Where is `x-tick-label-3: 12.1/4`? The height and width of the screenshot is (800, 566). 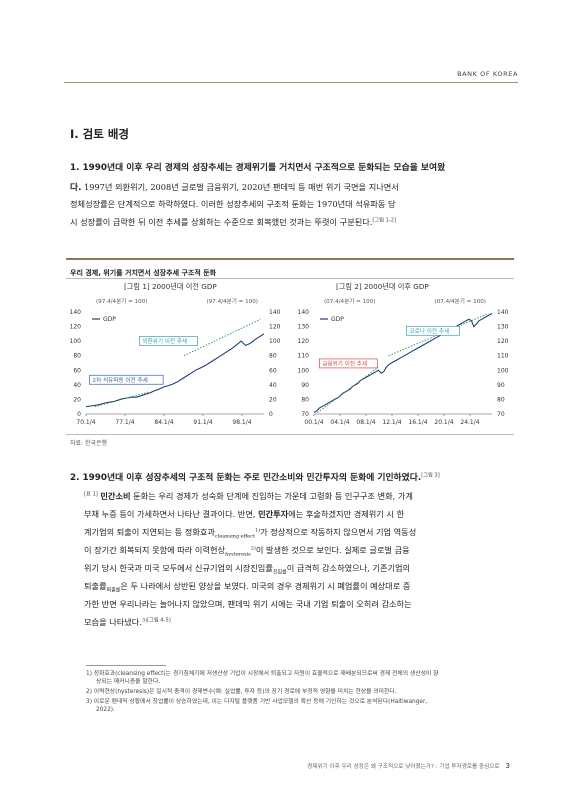
x-tick-label-3: 12.1/4 is located at coordinates (391, 422).